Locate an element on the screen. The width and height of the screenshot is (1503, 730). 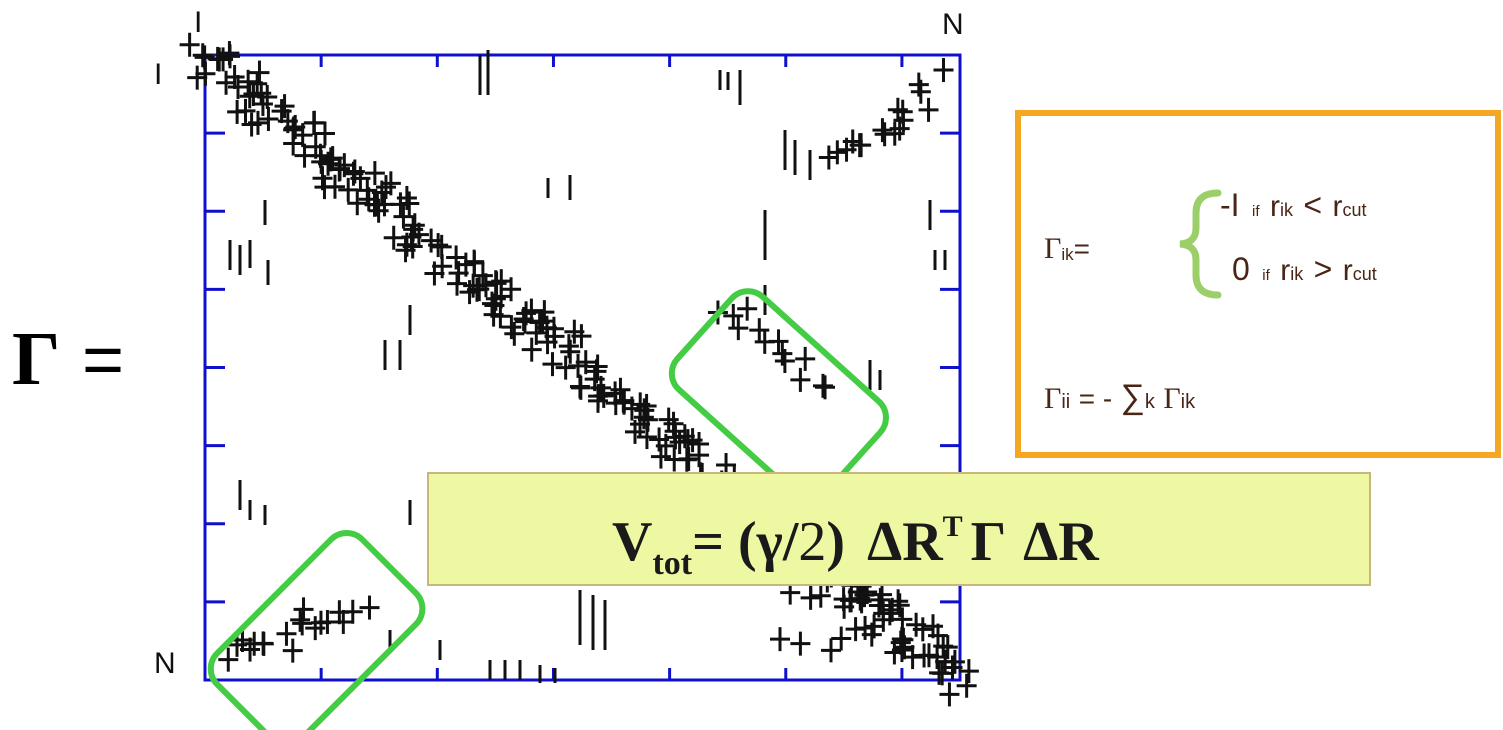
case-zero: 0 if rik > rcut is located at coordinates (1304, 269).